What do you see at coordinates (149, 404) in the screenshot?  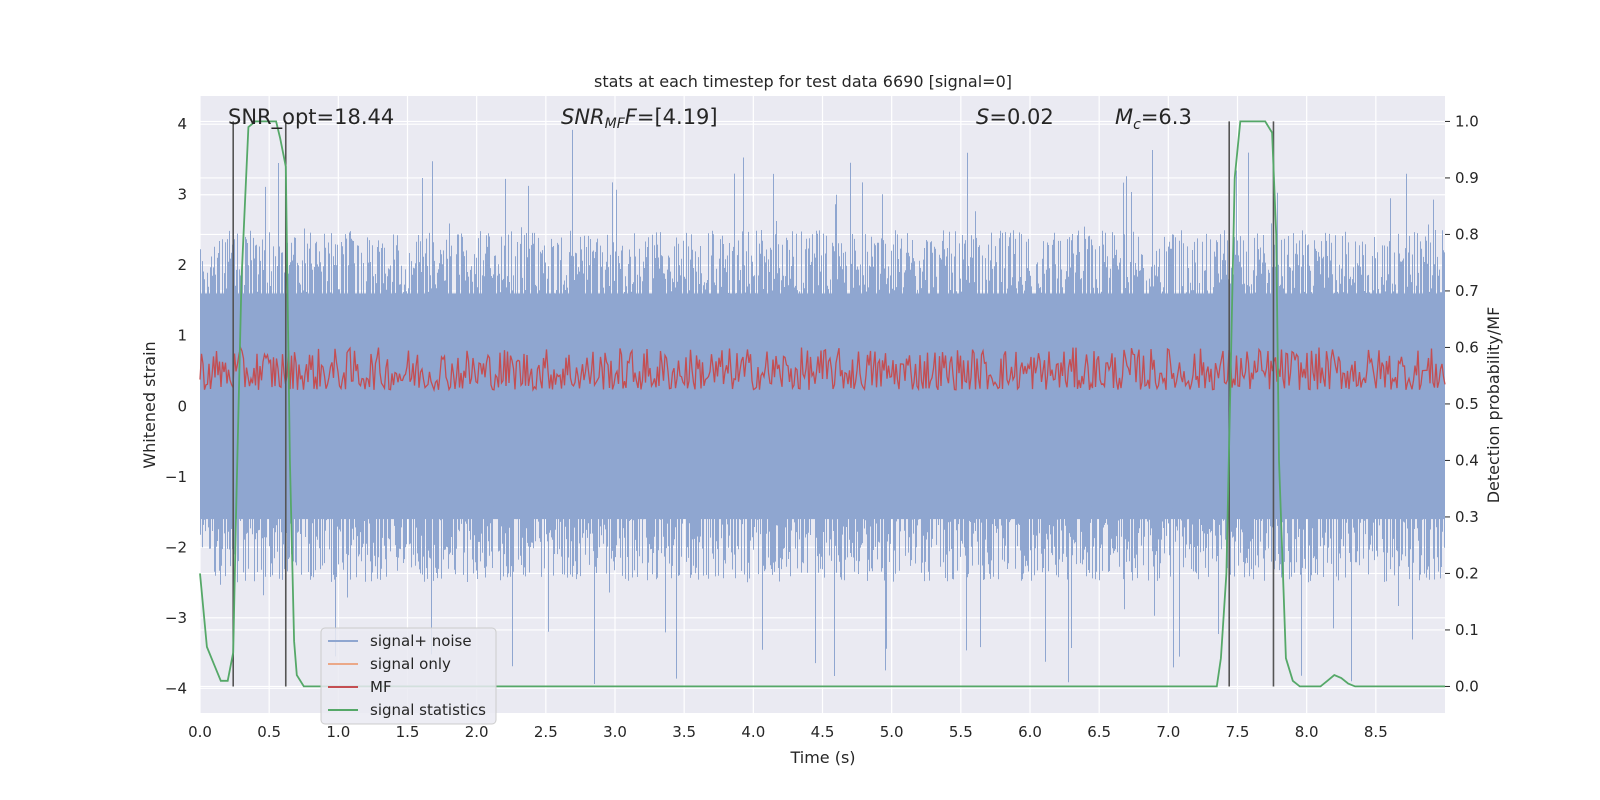 I see `y-left-axis-label: Whitened strain` at bounding box center [149, 404].